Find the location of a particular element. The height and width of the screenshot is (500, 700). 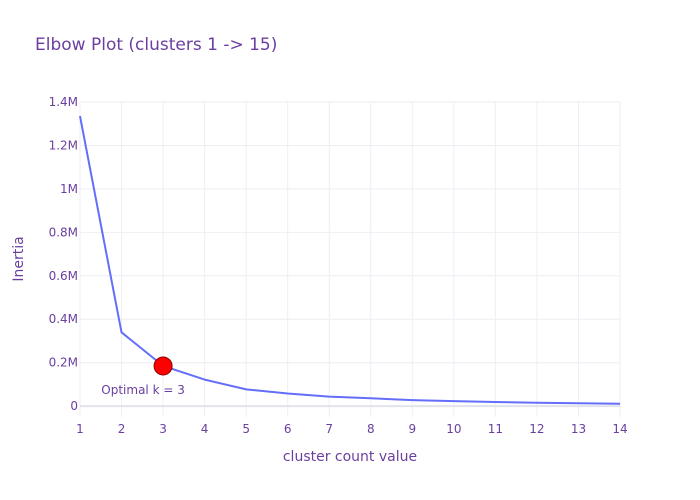

y-tick-label: 1M is located at coordinates (69, 189).